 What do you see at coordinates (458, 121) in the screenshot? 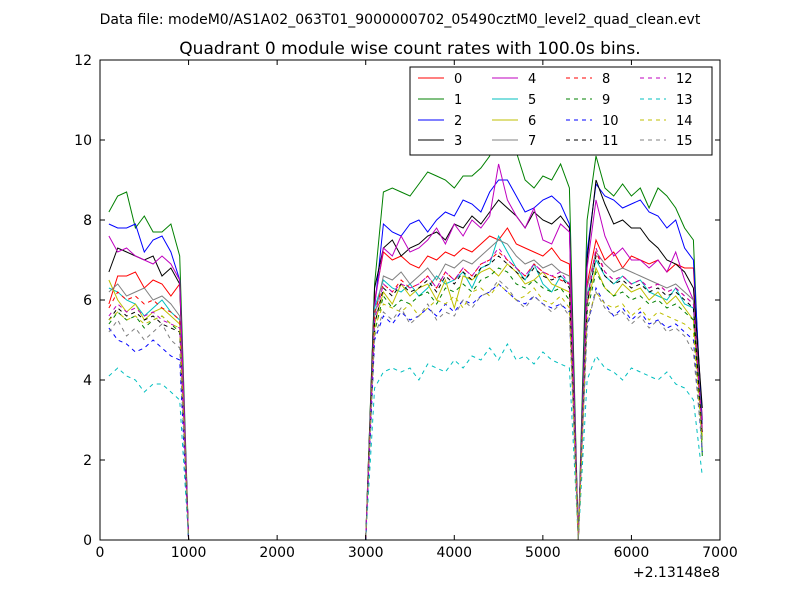
I see `legend-label-2: 2` at bounding box center [458, 121].